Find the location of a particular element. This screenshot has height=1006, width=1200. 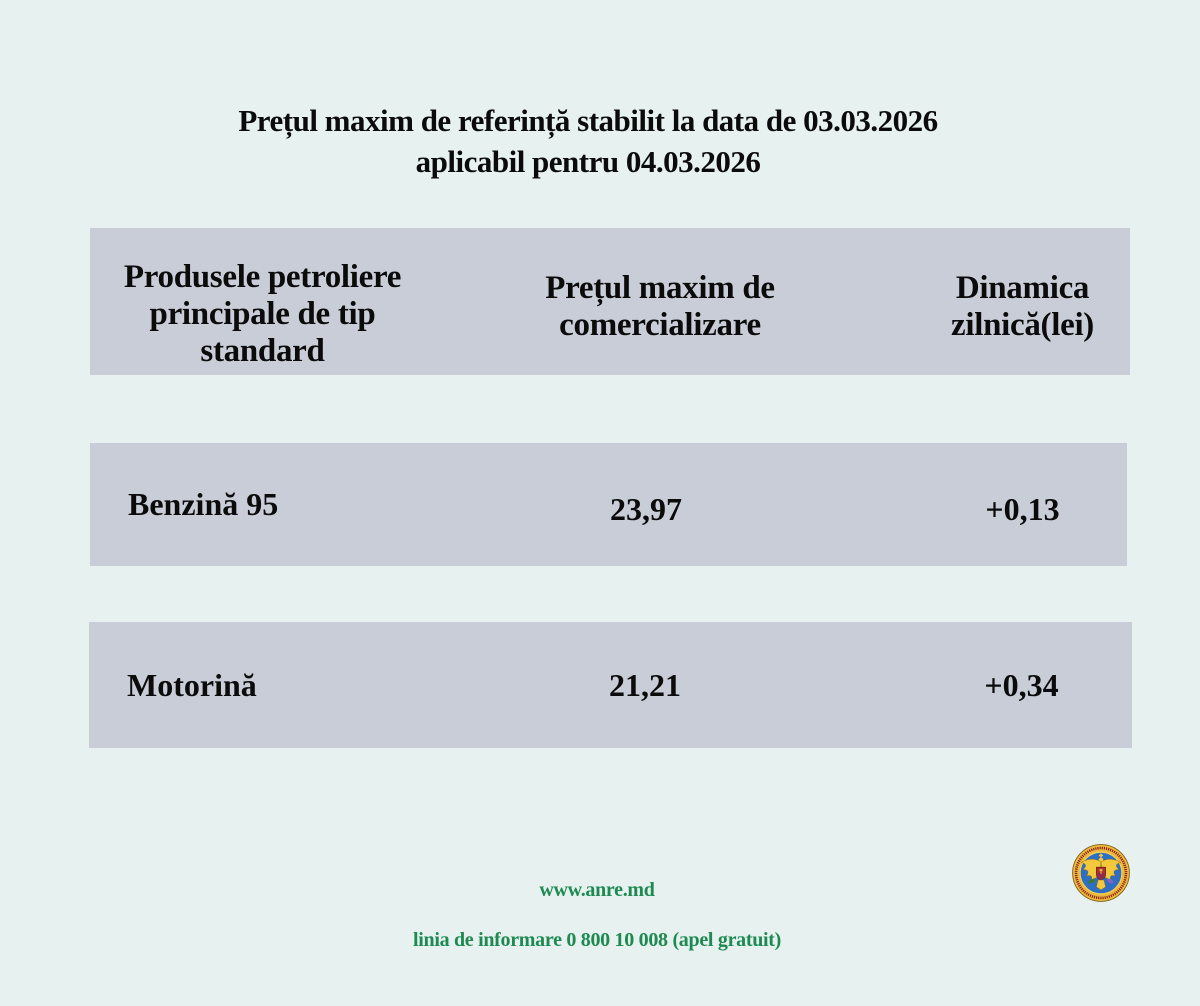

product-dynamic: +0,13 is located at coordinates (1022, 509).